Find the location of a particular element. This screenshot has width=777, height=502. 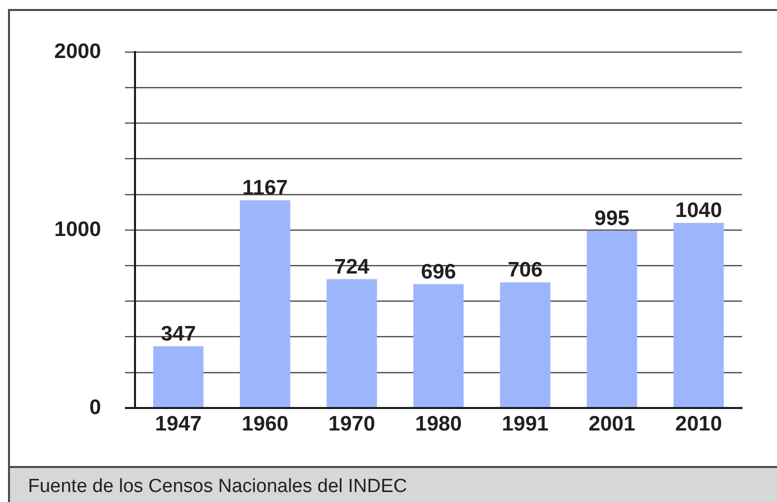

source-note: Fuente de los Censos Nacionales del INDEC is located at coordinates (218, 487).